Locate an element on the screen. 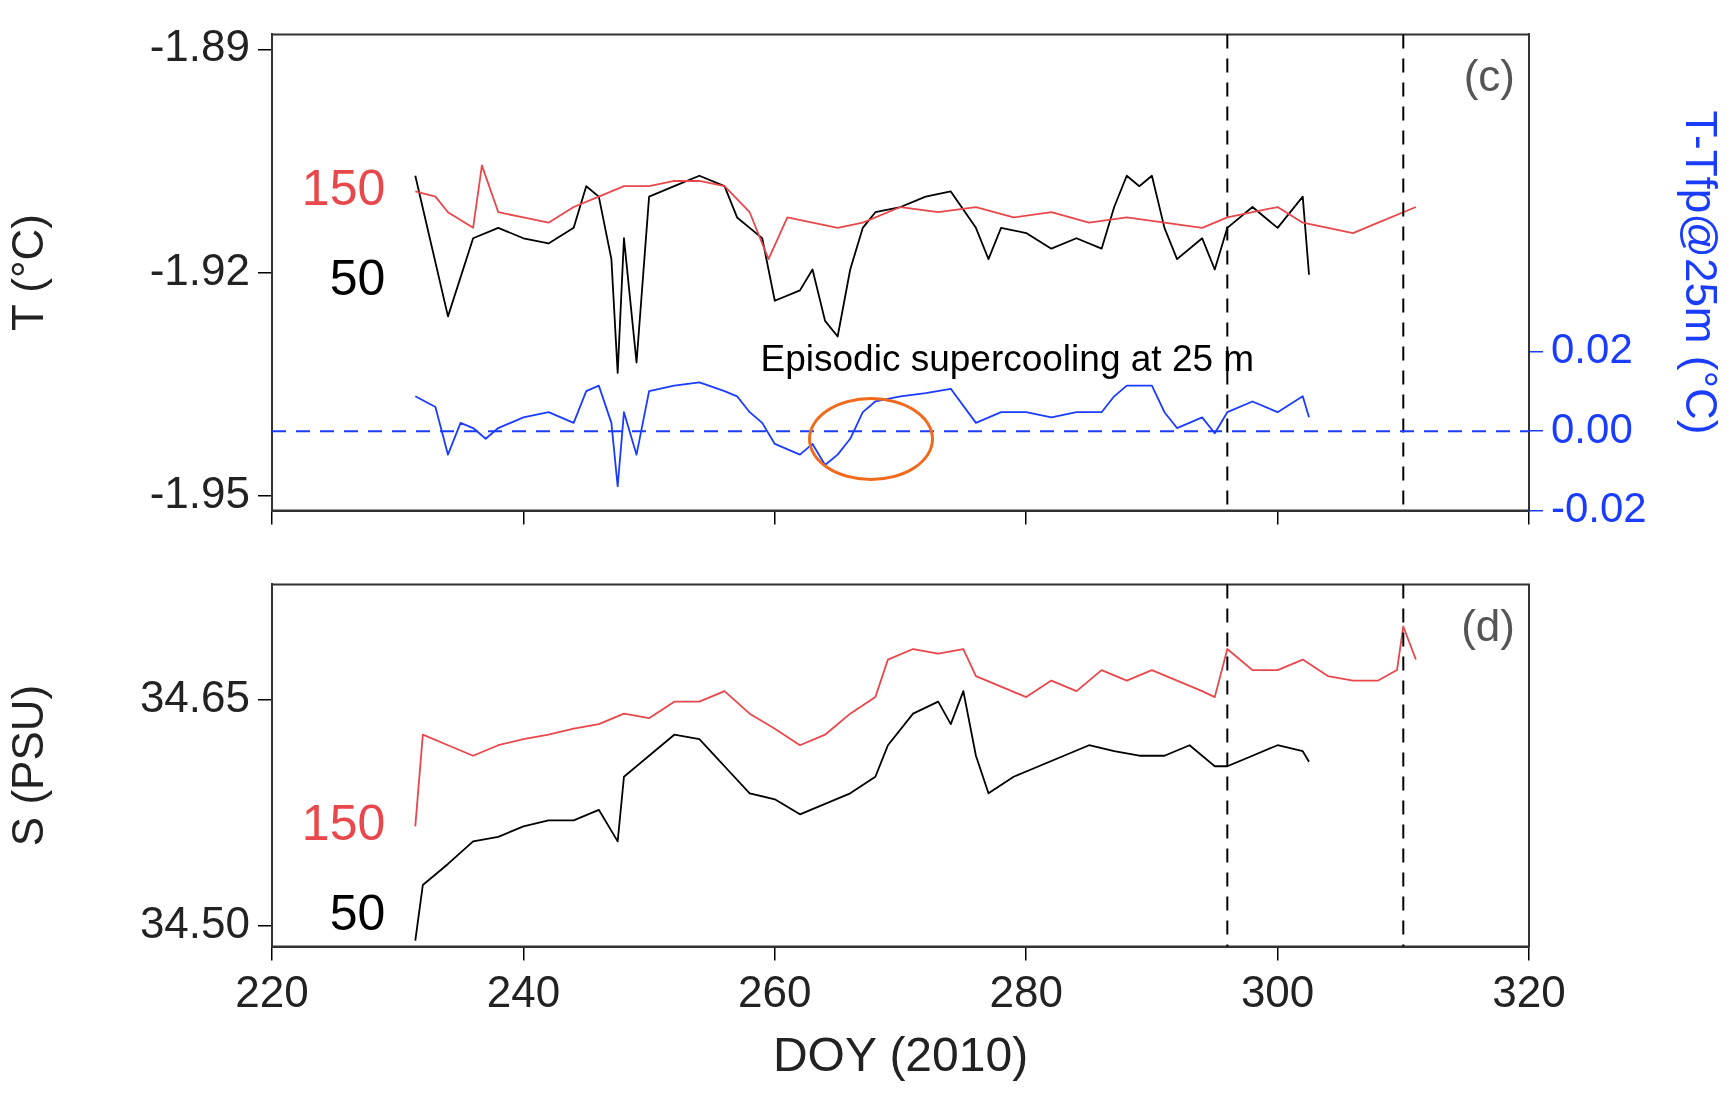 This screenshot has width=1729, height=1095. y-tick-label: -1.92 is located at coordinates (199, 269).